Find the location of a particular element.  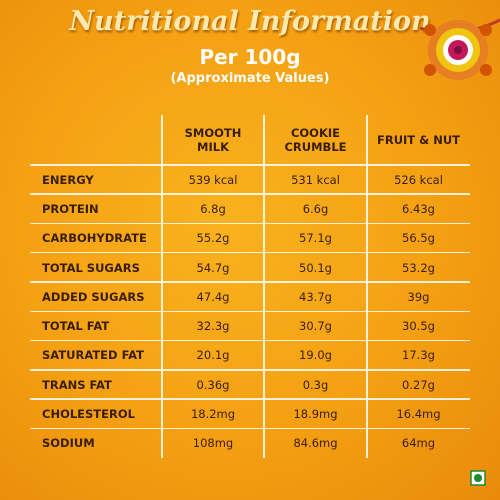

row-label: SATURATED FAT is located at coordinates (93, 355).